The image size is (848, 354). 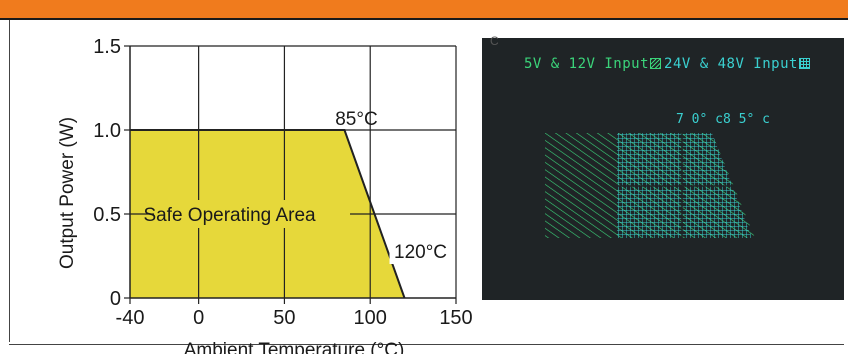 What do you see at coordinates (115, 299) in the screenshot?
I see `y-tick-label: 0` at bounding box center [115, 299].